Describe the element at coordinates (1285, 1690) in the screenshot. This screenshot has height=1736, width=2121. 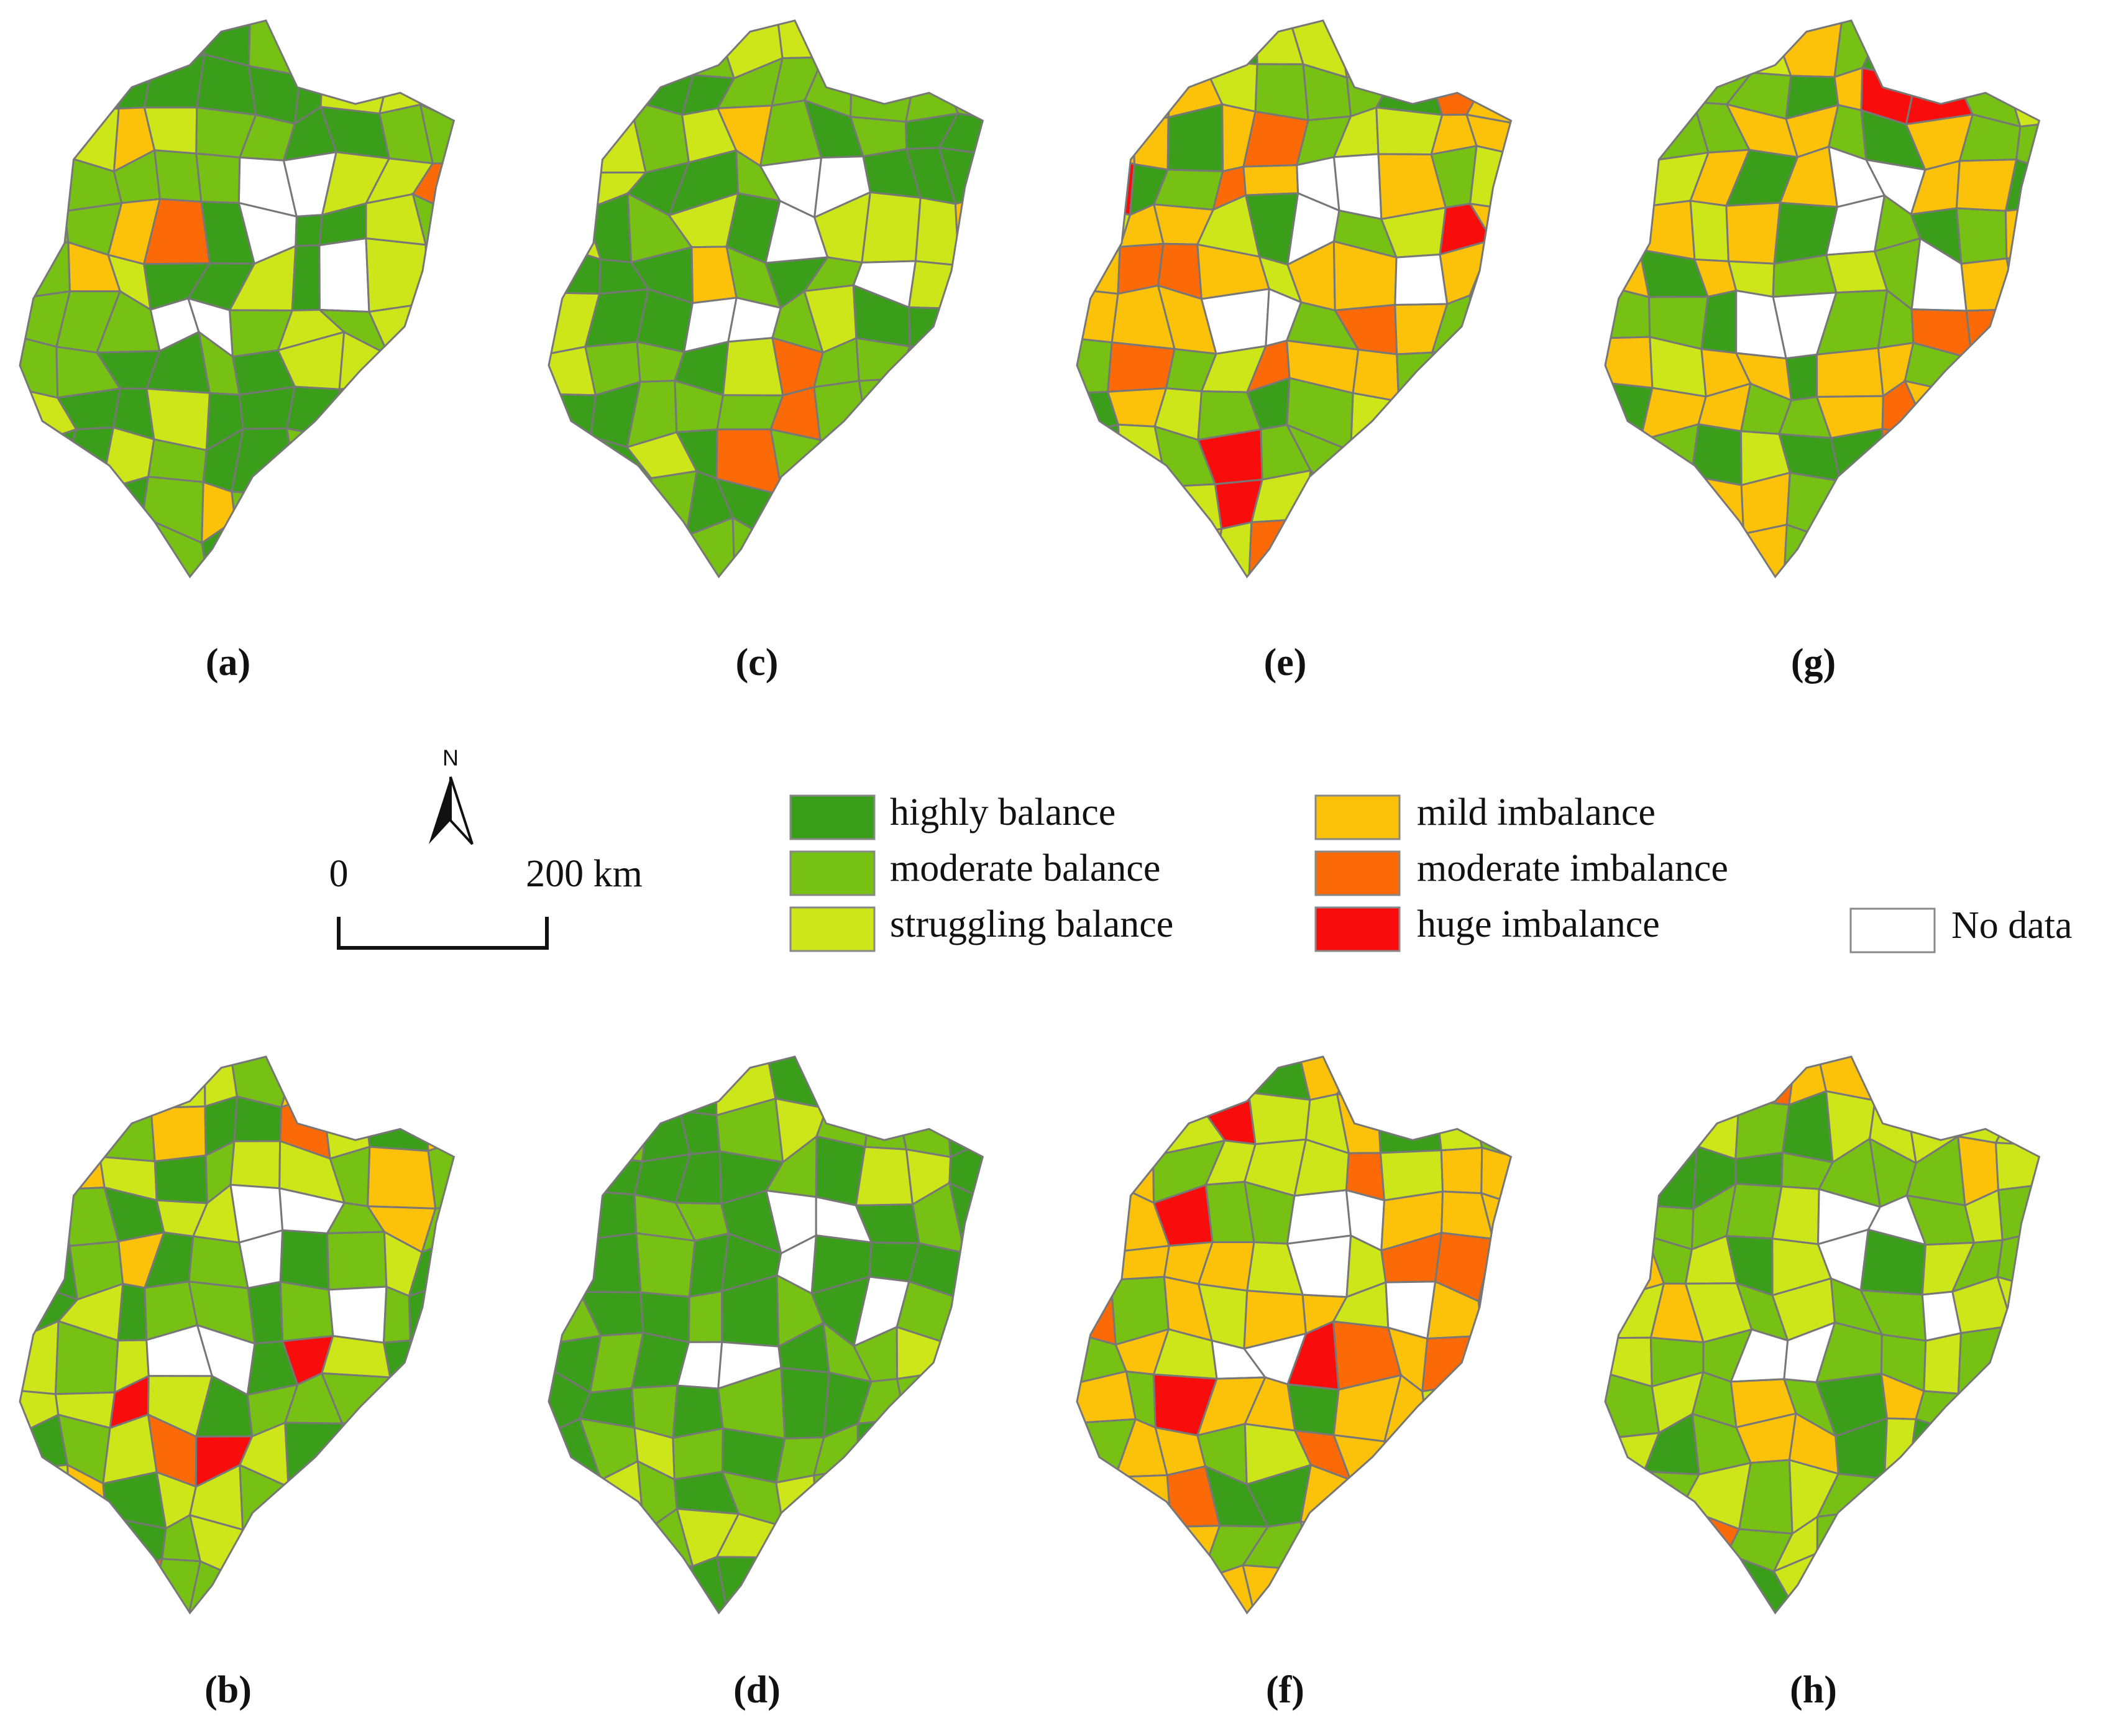
I see `panel-label: (f)` at that location.